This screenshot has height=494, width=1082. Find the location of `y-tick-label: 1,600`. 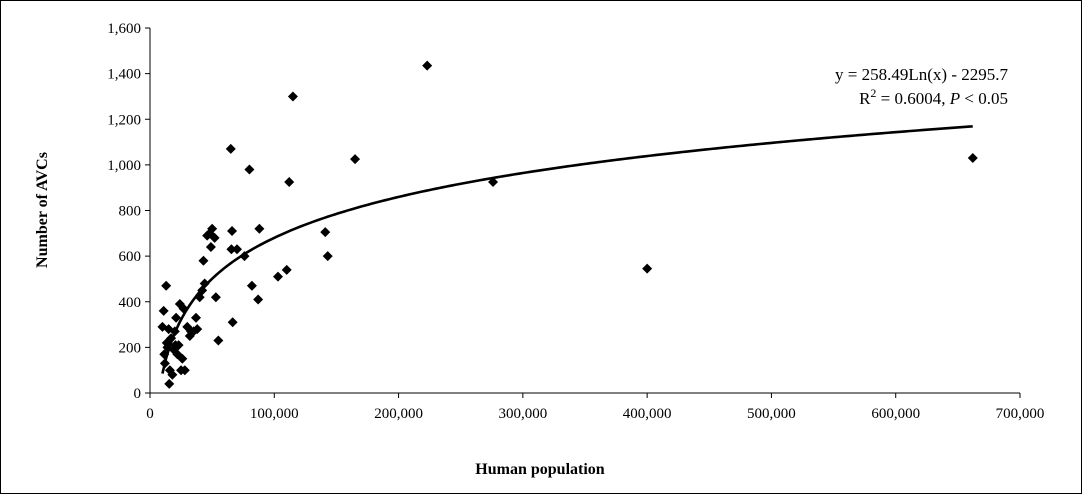

y-tick-label: 1,600 is located at coordinates (124, 29).